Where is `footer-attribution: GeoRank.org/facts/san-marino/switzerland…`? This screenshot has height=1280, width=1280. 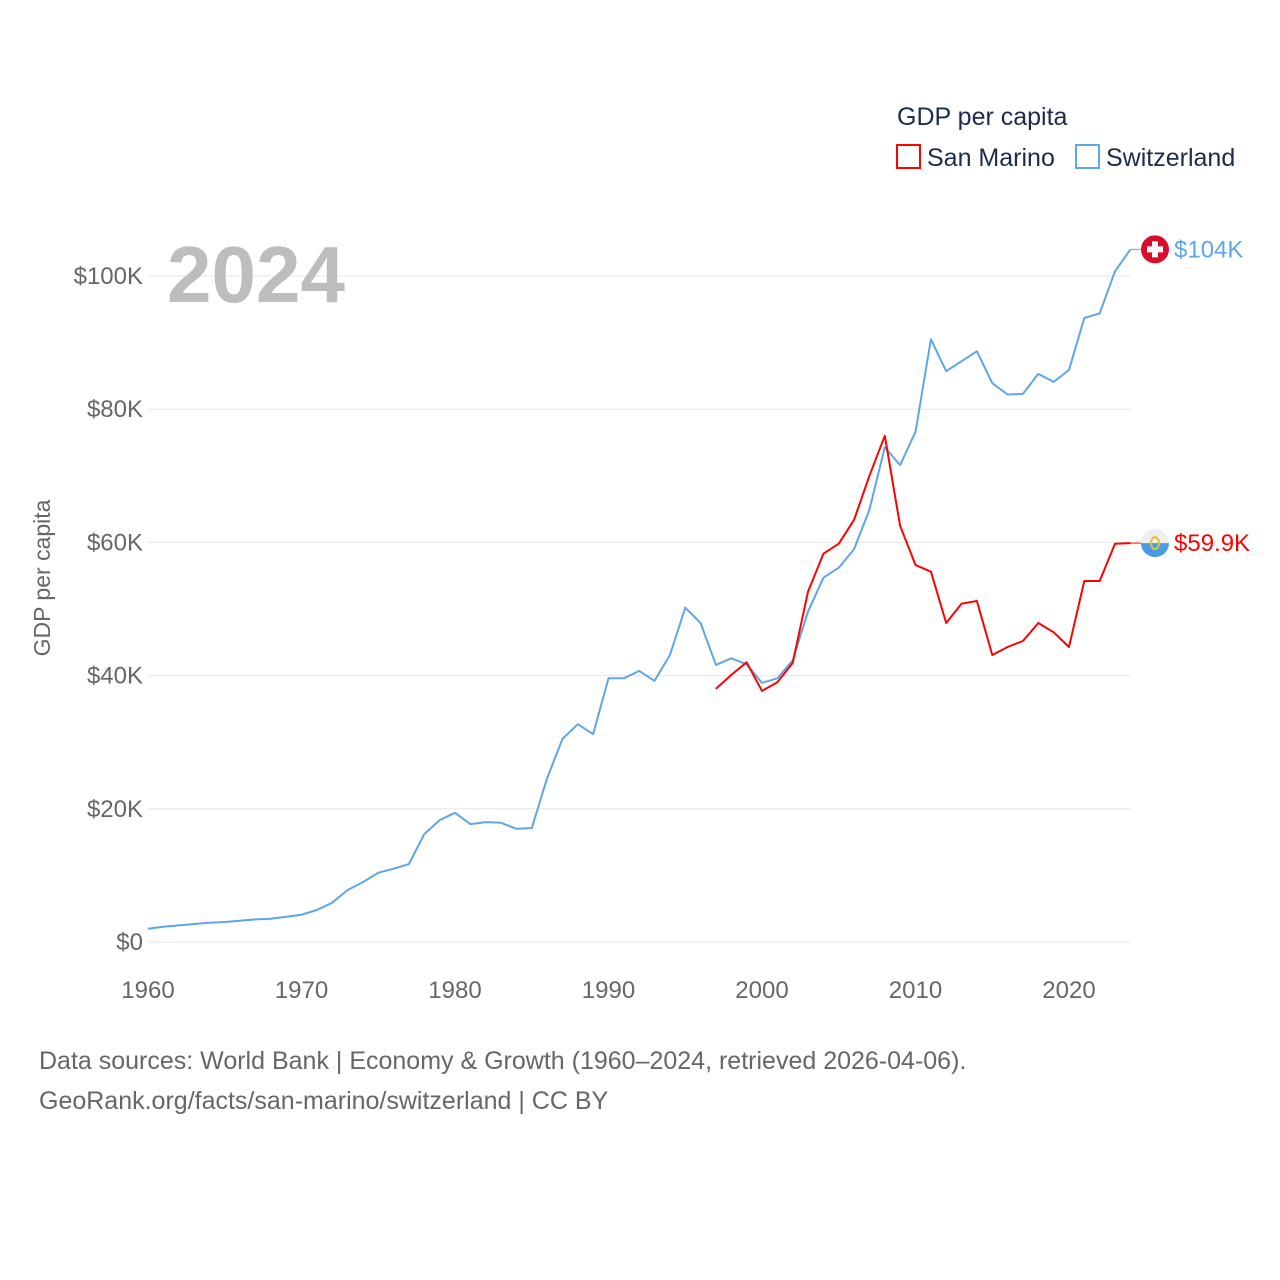
footer-attribution: GeoRank.org/facts/san-marino/switzerland… is located at coordinates (324, 1101).